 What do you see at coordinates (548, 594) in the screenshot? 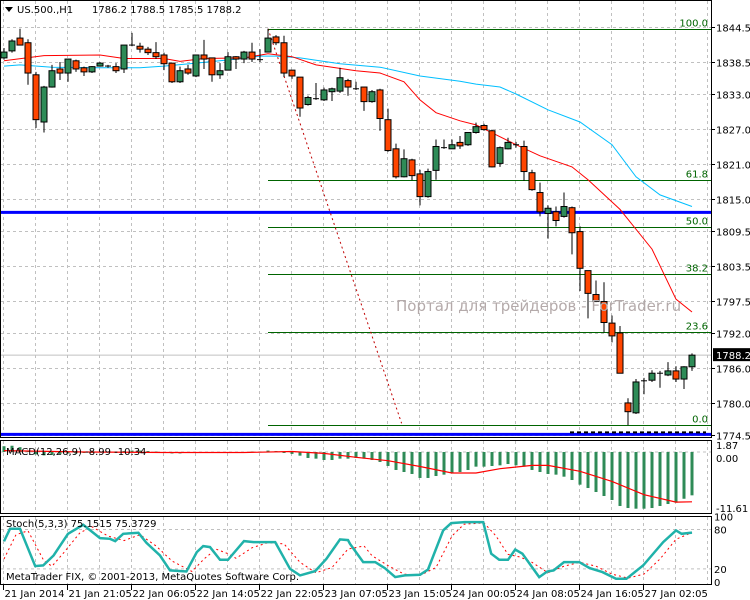
I see `time-tick-label: 24 Jan 08:05` at bounding box center [548, 594].